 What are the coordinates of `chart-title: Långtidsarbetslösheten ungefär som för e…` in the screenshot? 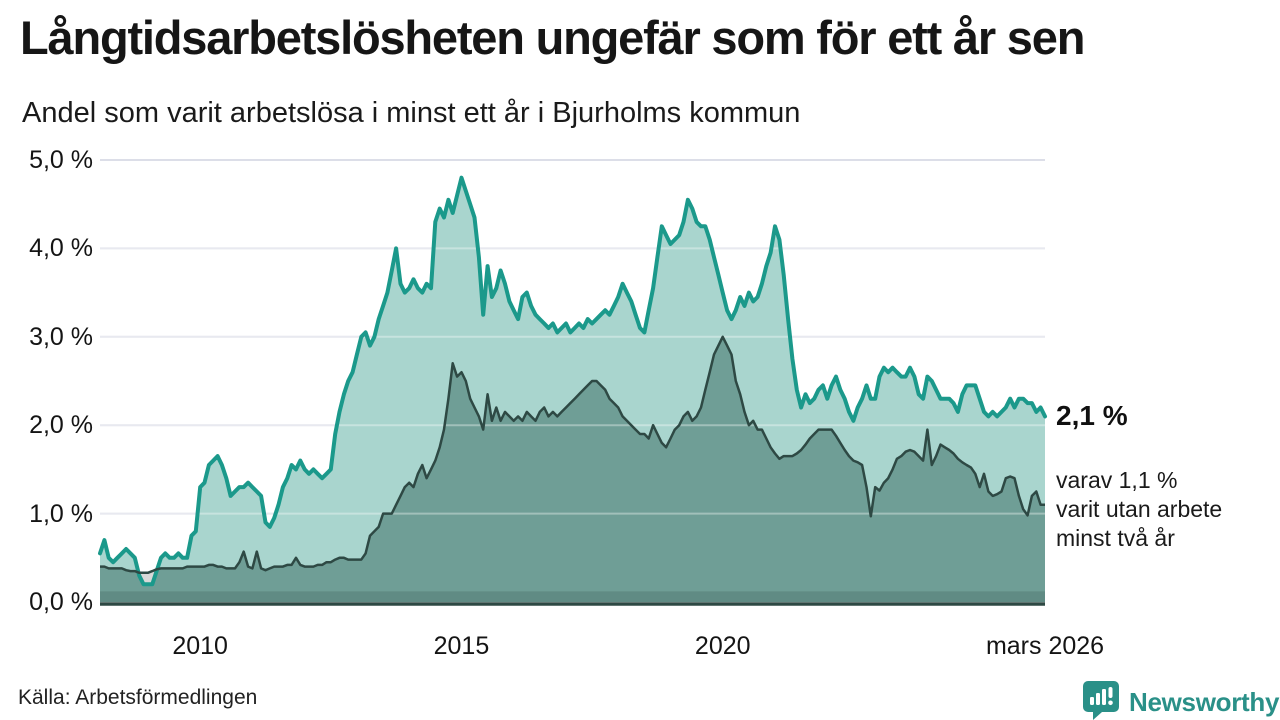 It's located at (552, 37).